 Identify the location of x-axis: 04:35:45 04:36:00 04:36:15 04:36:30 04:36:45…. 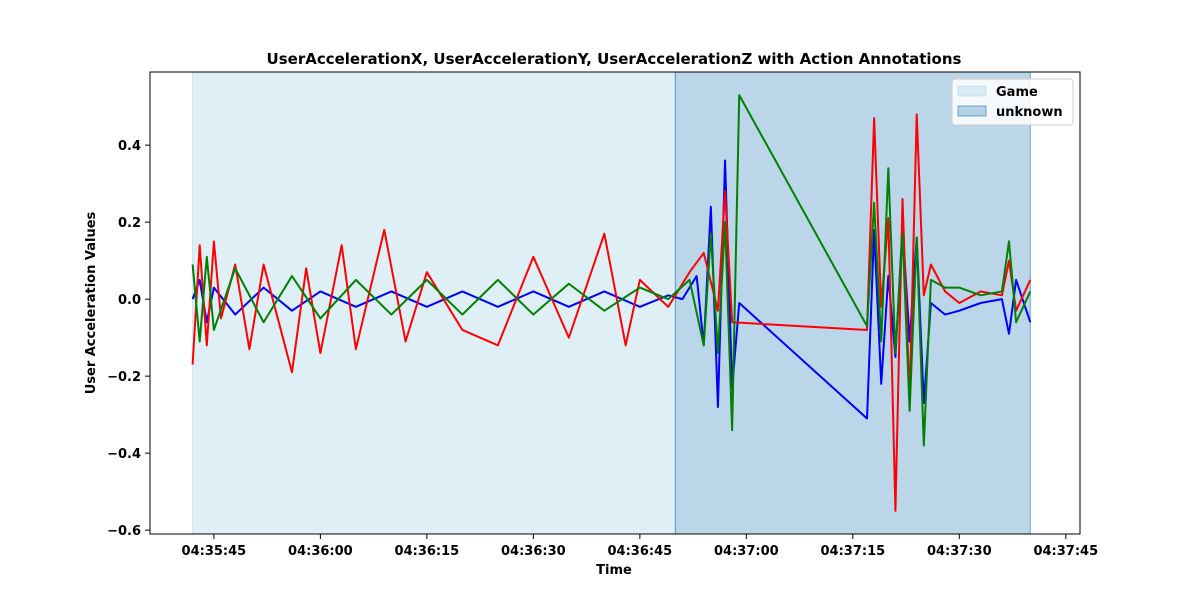
(640, 546).